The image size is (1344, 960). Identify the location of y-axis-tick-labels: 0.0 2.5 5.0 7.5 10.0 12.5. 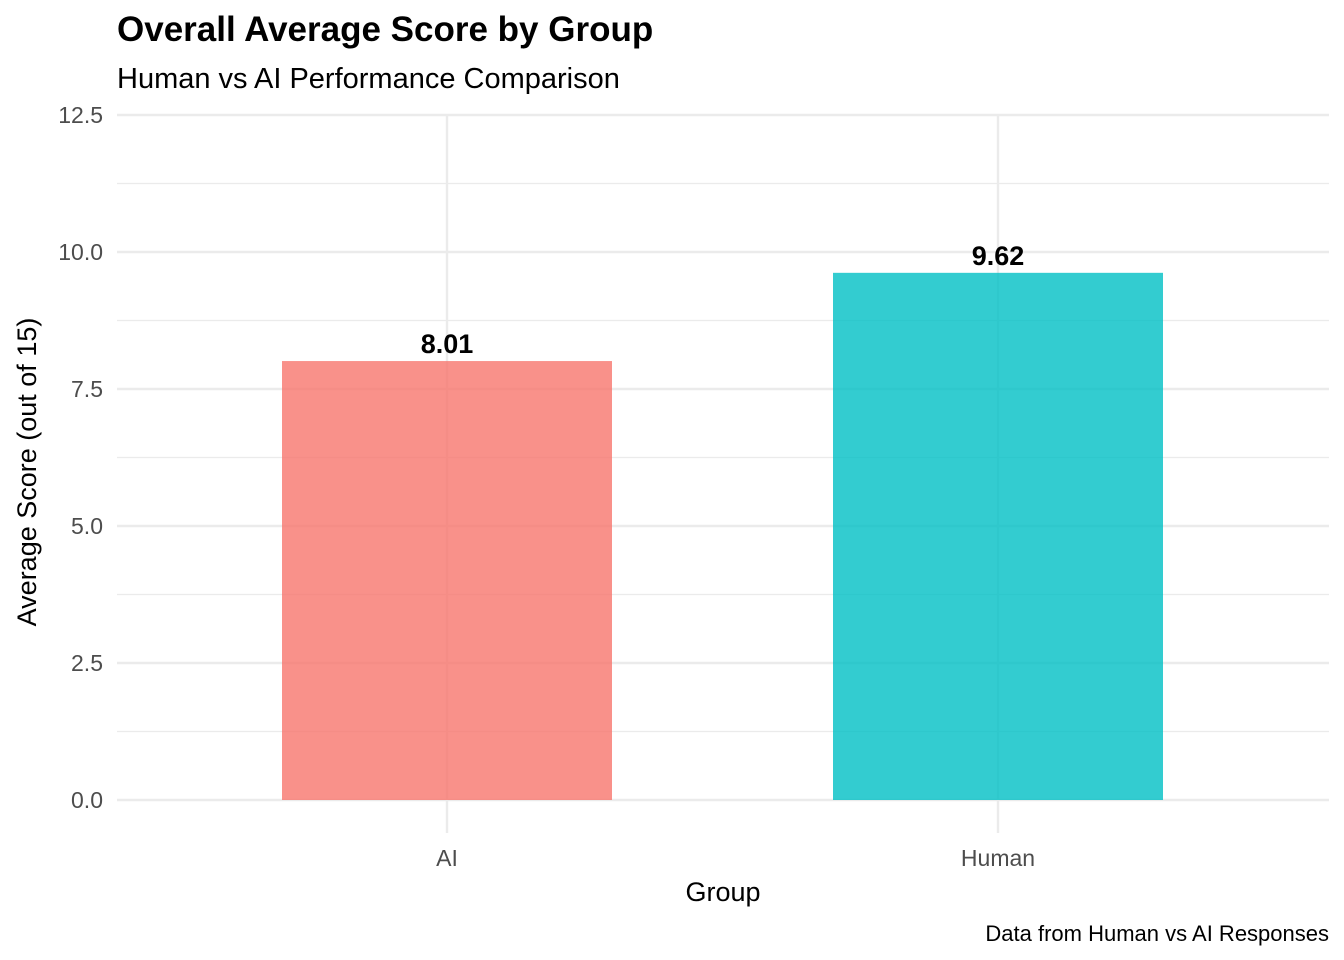
(80, 457).